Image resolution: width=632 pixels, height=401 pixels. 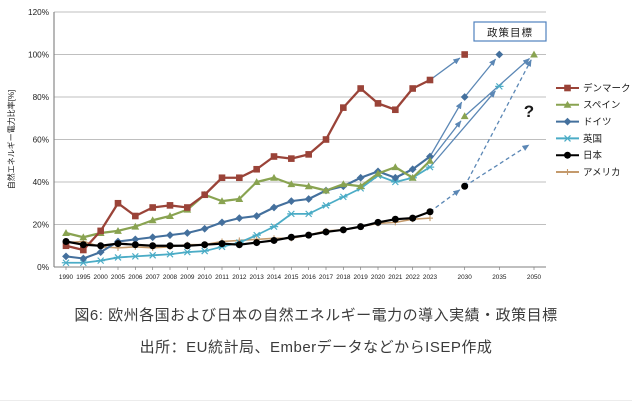 I want to click on y-tick-label: 20%, so click(x=41, y=225).